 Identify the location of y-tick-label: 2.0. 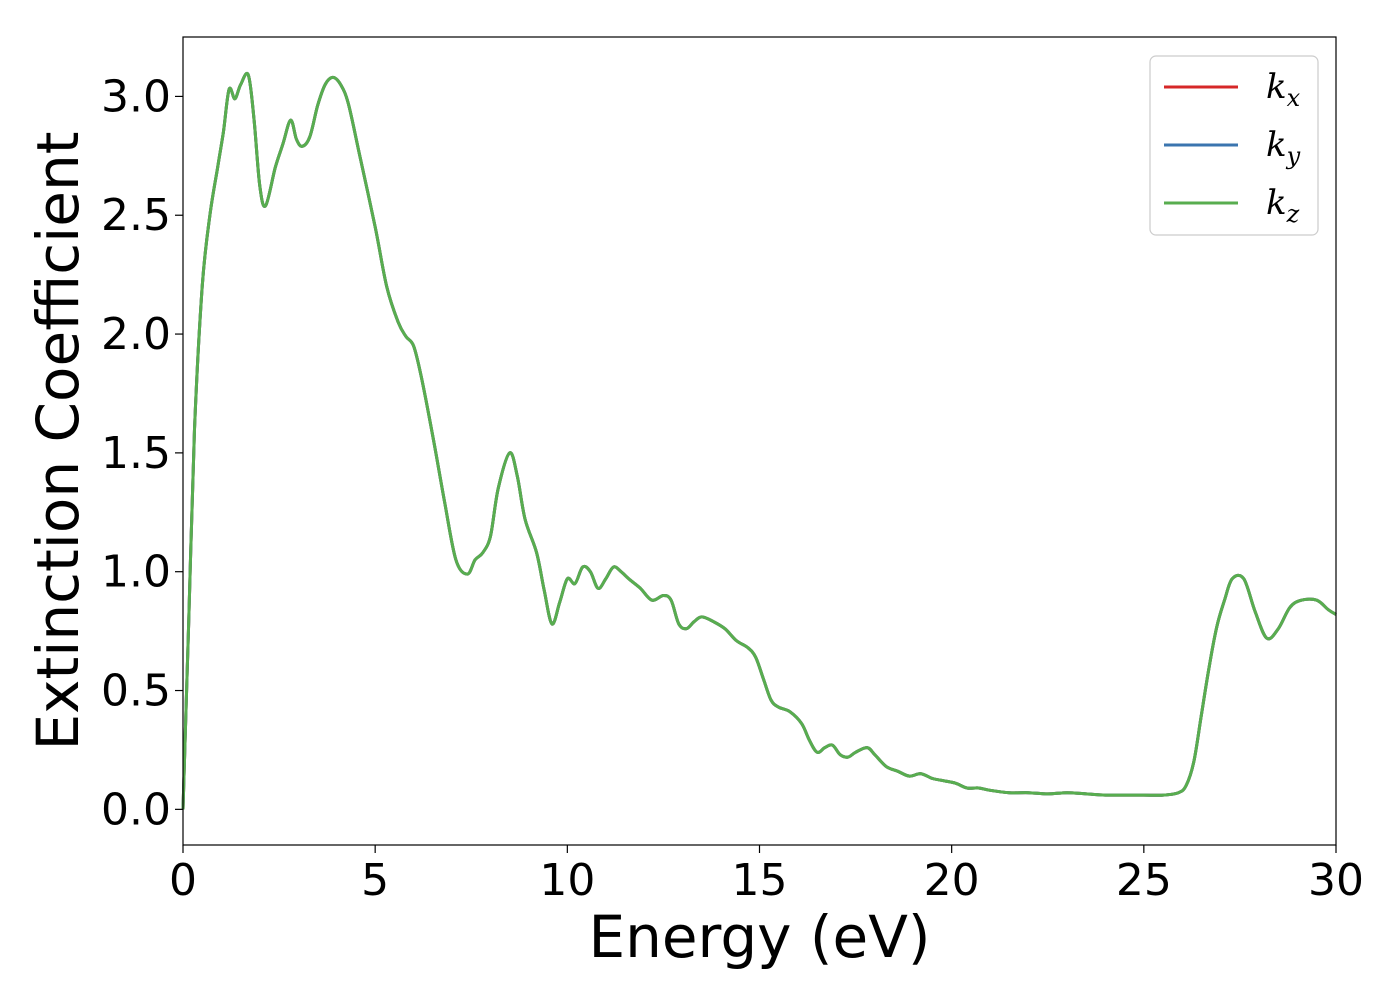
(136, 334).